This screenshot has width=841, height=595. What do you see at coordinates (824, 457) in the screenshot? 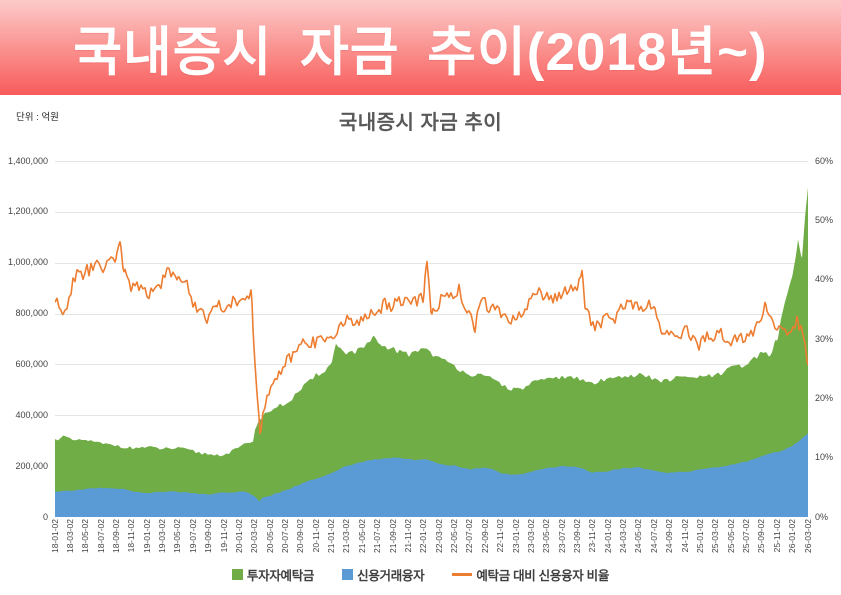
I see `y-axis-tick-right: 10%` at bounding box center [824, 457].